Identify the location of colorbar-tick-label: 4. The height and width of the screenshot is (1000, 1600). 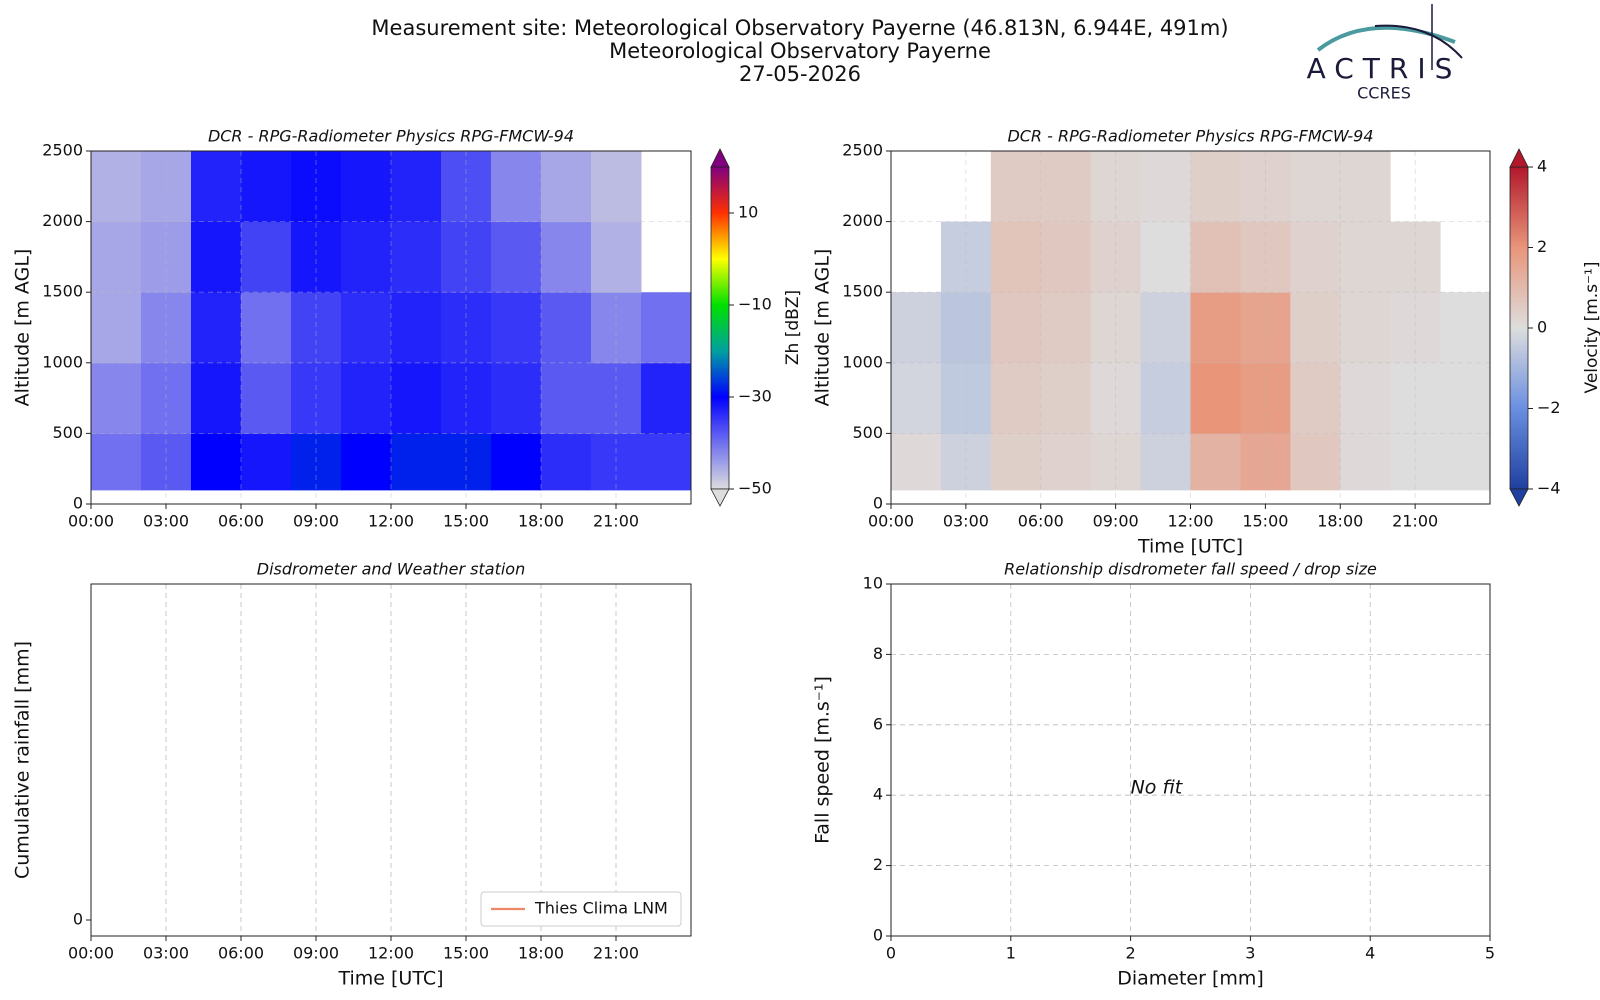
(1542, 166).